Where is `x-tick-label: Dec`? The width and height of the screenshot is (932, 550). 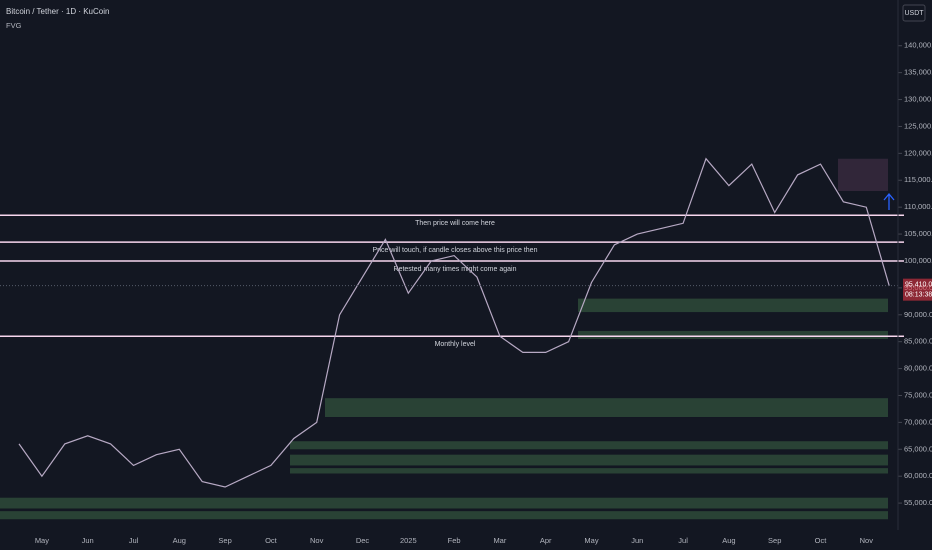
x-tick-label: Dec is located at coordinates (363, 540).